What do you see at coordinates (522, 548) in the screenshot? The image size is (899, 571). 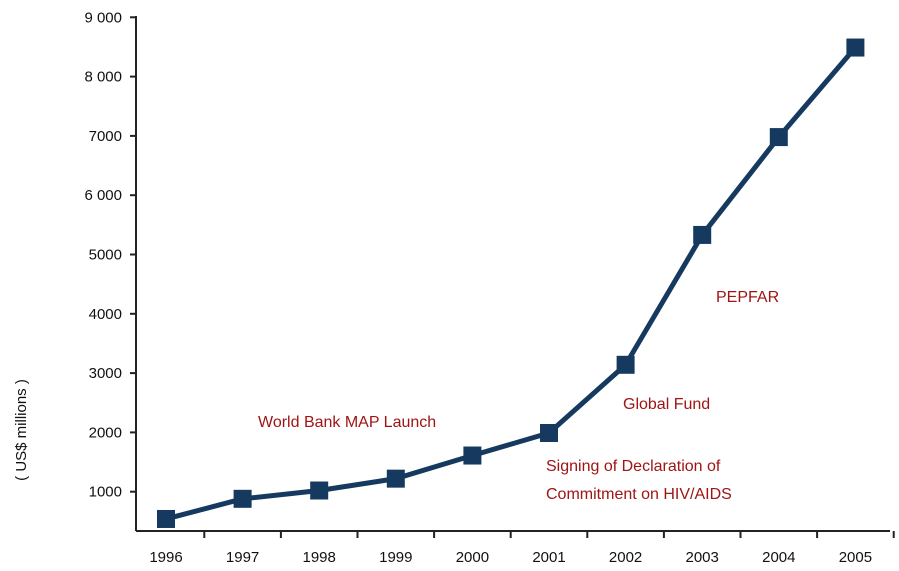 I see `x-ticks: 1996 1997 1998 1999 2000 2001 2002 2003 2004 2005` at bounding box center [522, 548].